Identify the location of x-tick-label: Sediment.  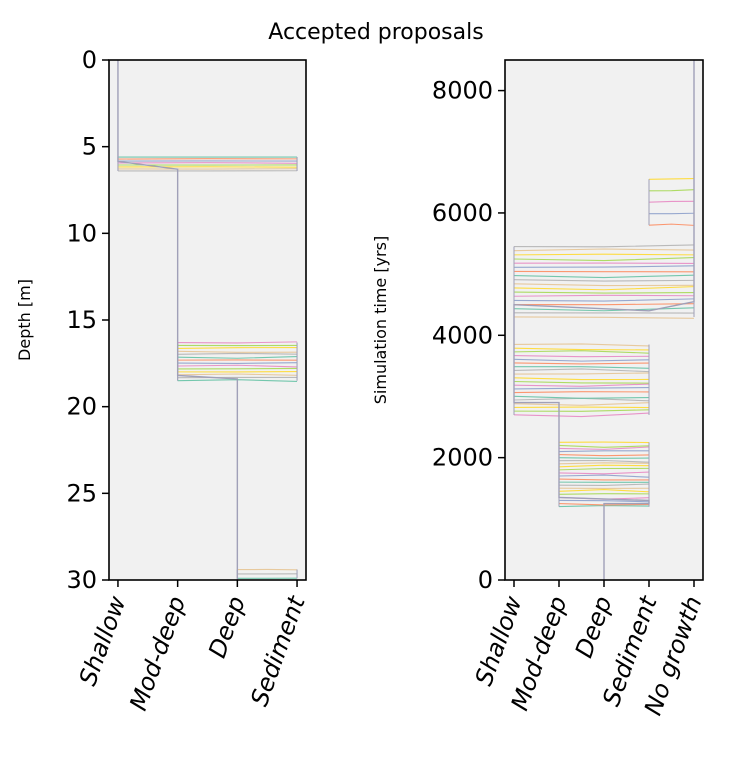
(278, 650).